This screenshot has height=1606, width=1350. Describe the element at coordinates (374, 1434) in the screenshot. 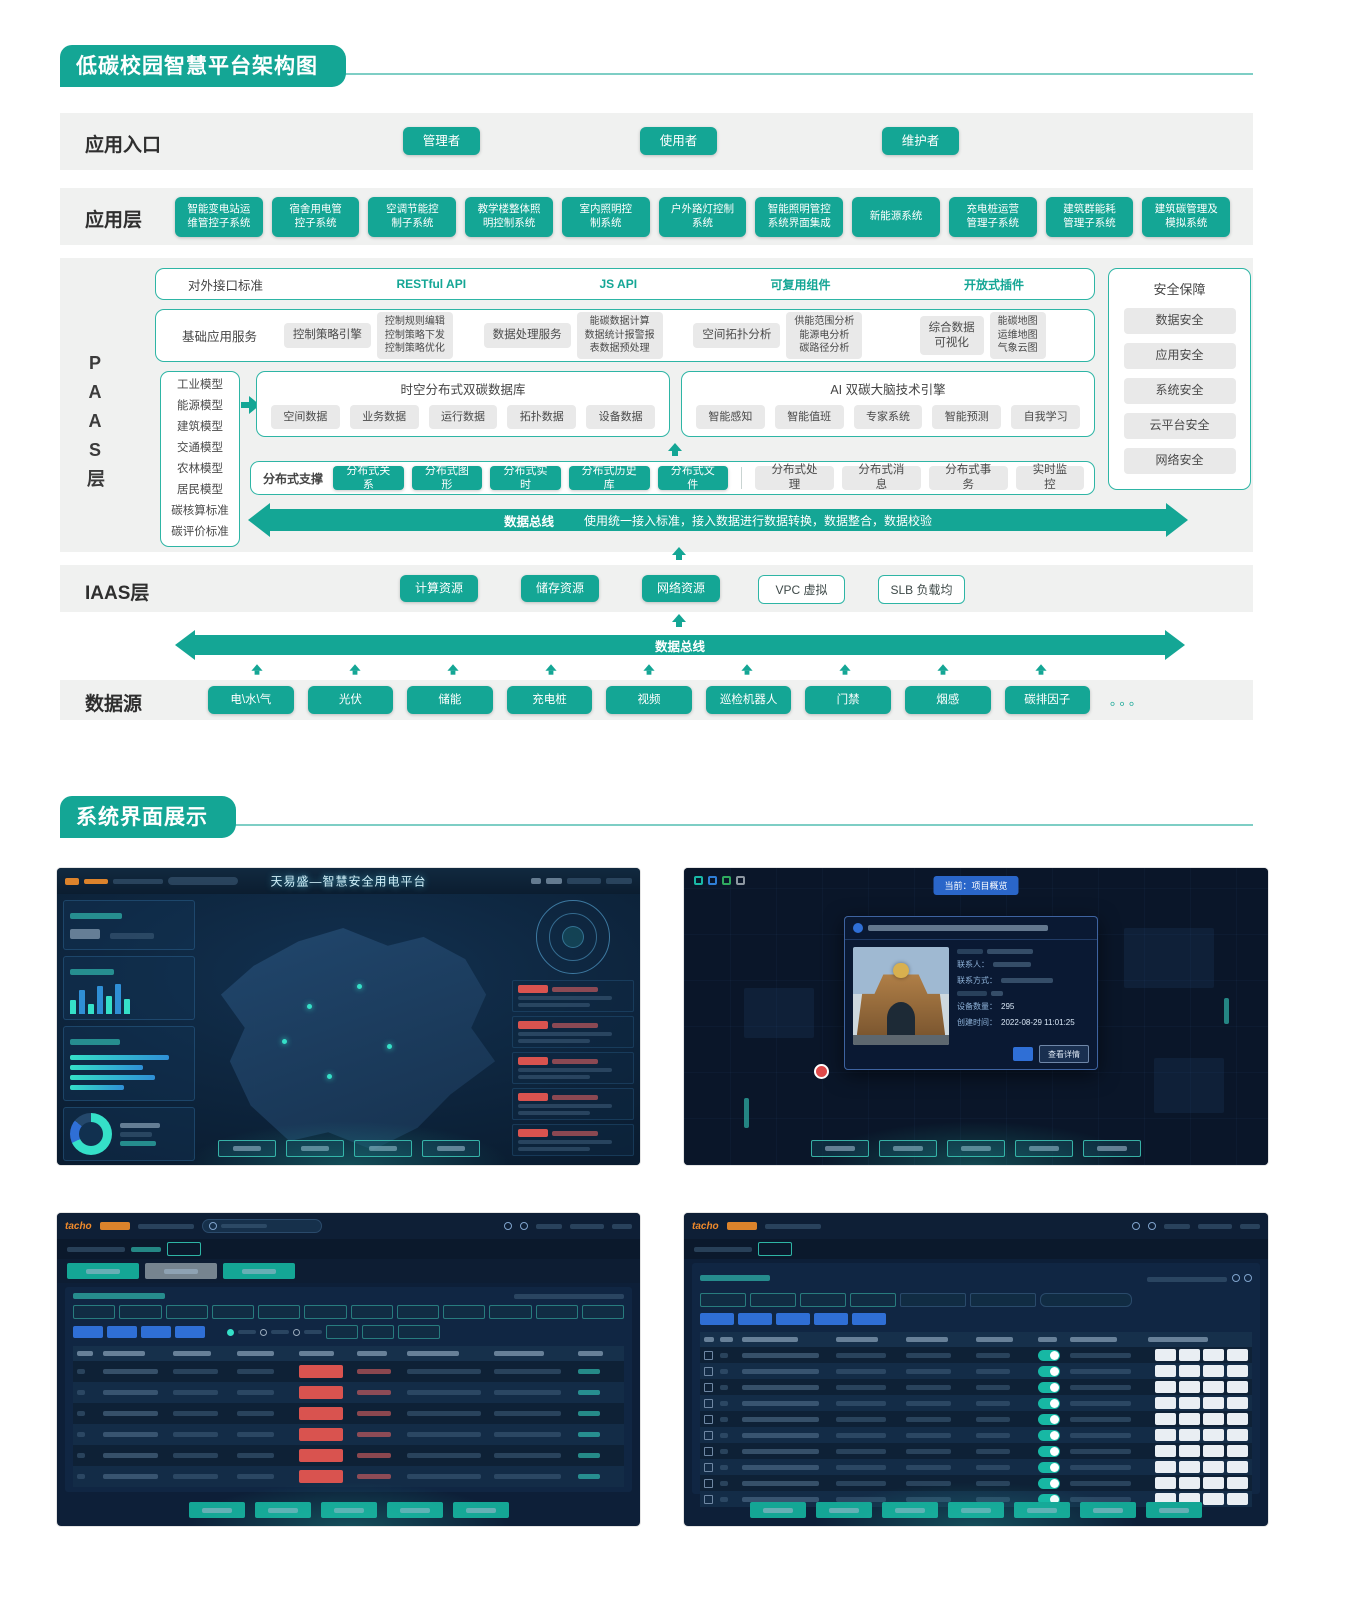

I see `danger-text` at that location.